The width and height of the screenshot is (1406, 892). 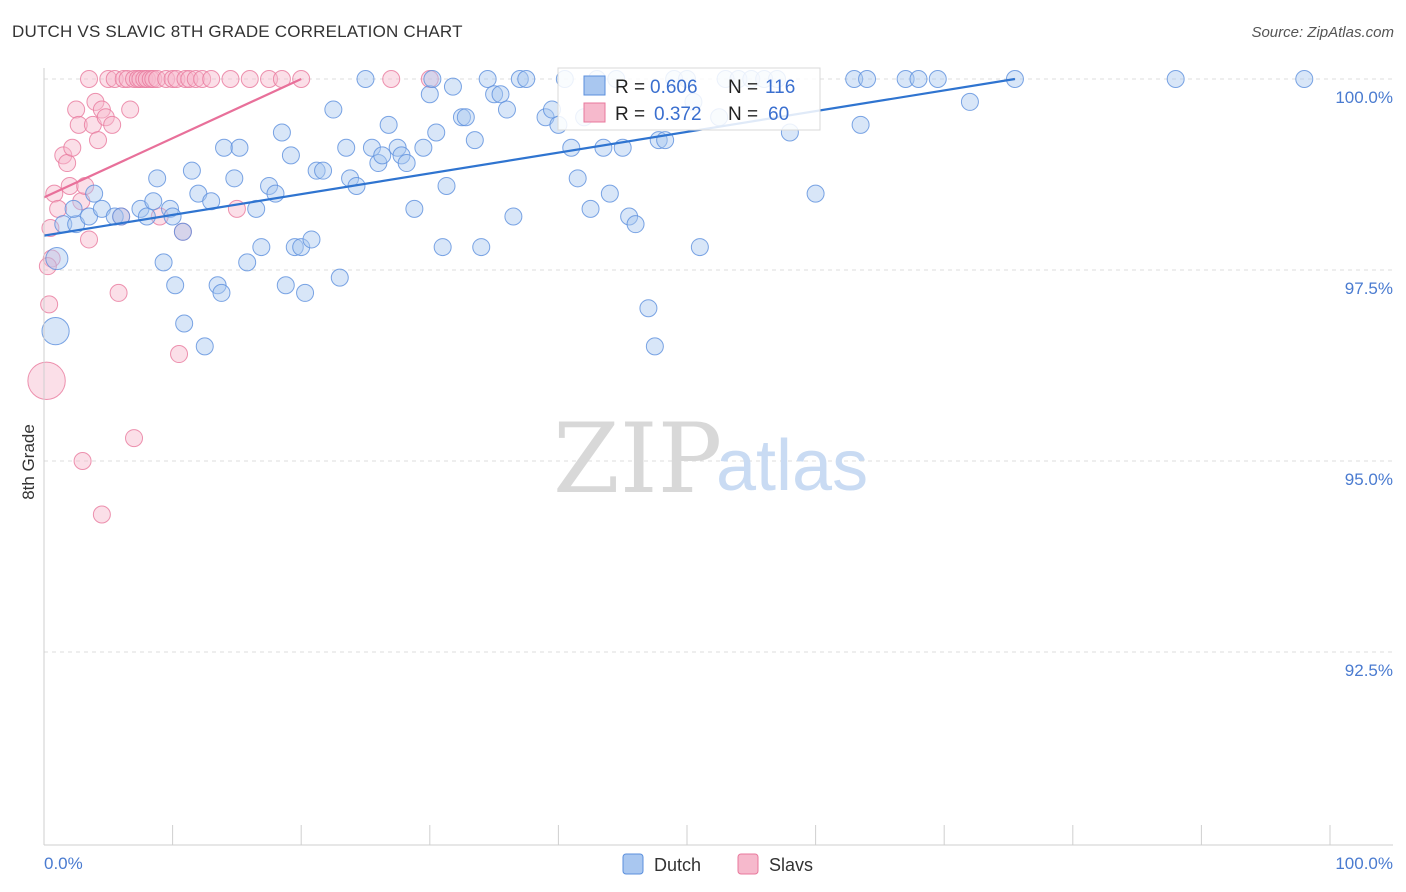 I want to click on watermark: ZIP atlas, so click(x=710, y=459).